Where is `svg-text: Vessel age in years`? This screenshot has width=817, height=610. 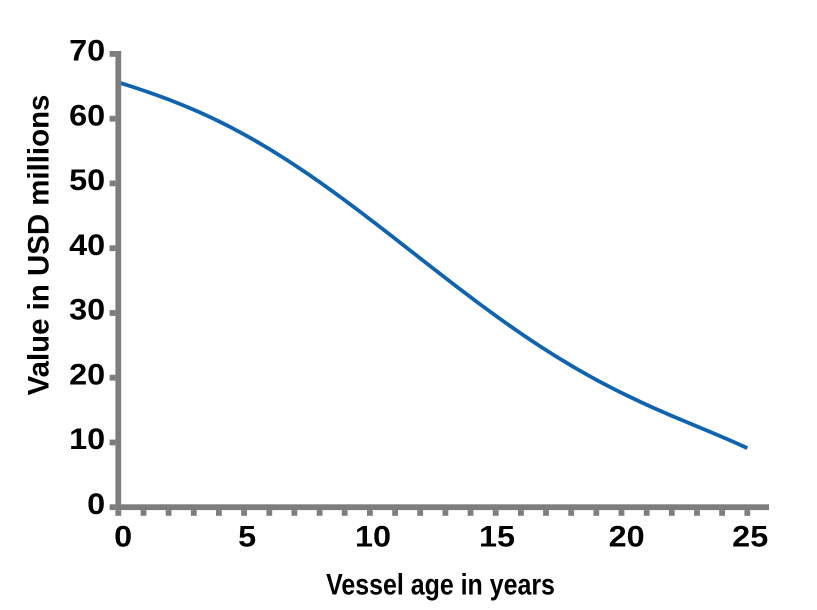
svg-text: Vessel age in years is located at coordinates (440, 584).